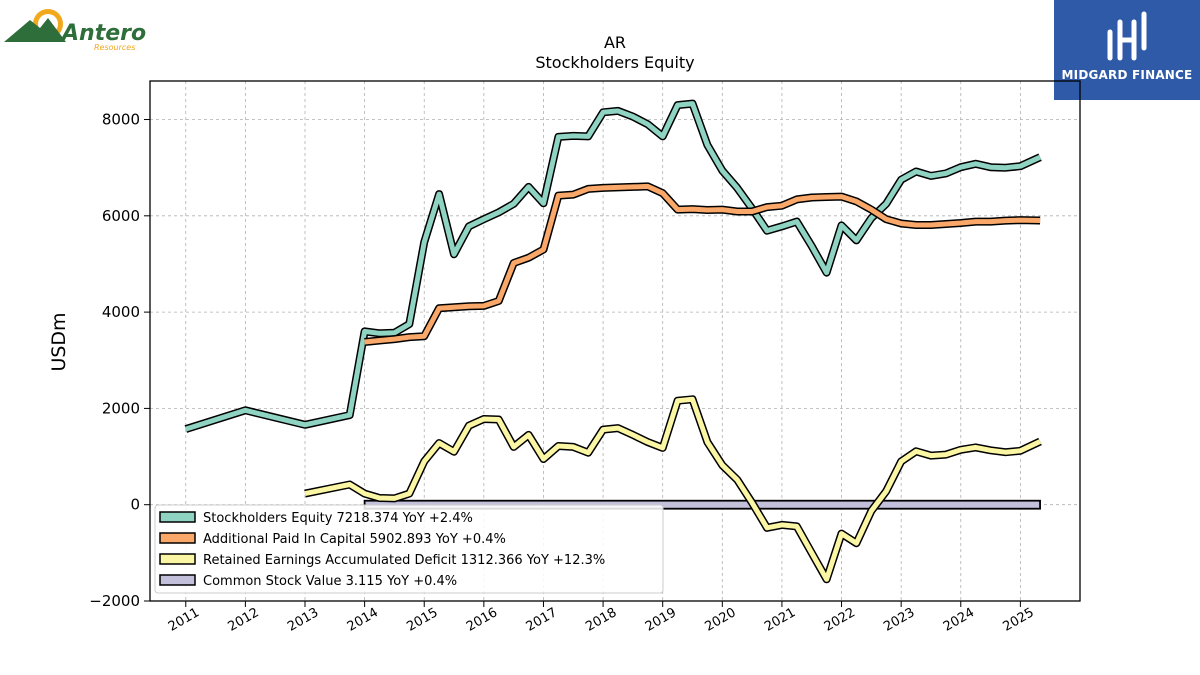  Describe the element at coordinates (720, 620) in the screenshot. I see `x-tick-label: 2020` at that location.